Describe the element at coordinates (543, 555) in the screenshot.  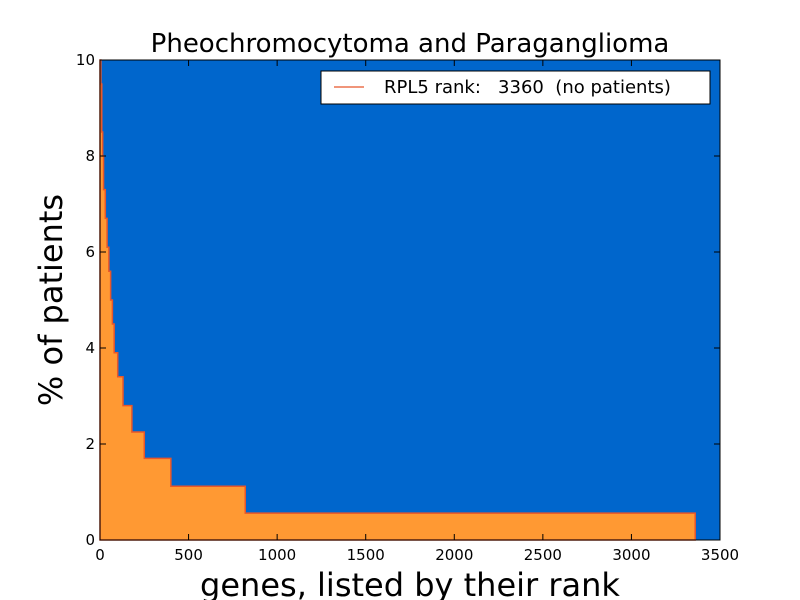
I see `x-tick-label: 2500` at that location.